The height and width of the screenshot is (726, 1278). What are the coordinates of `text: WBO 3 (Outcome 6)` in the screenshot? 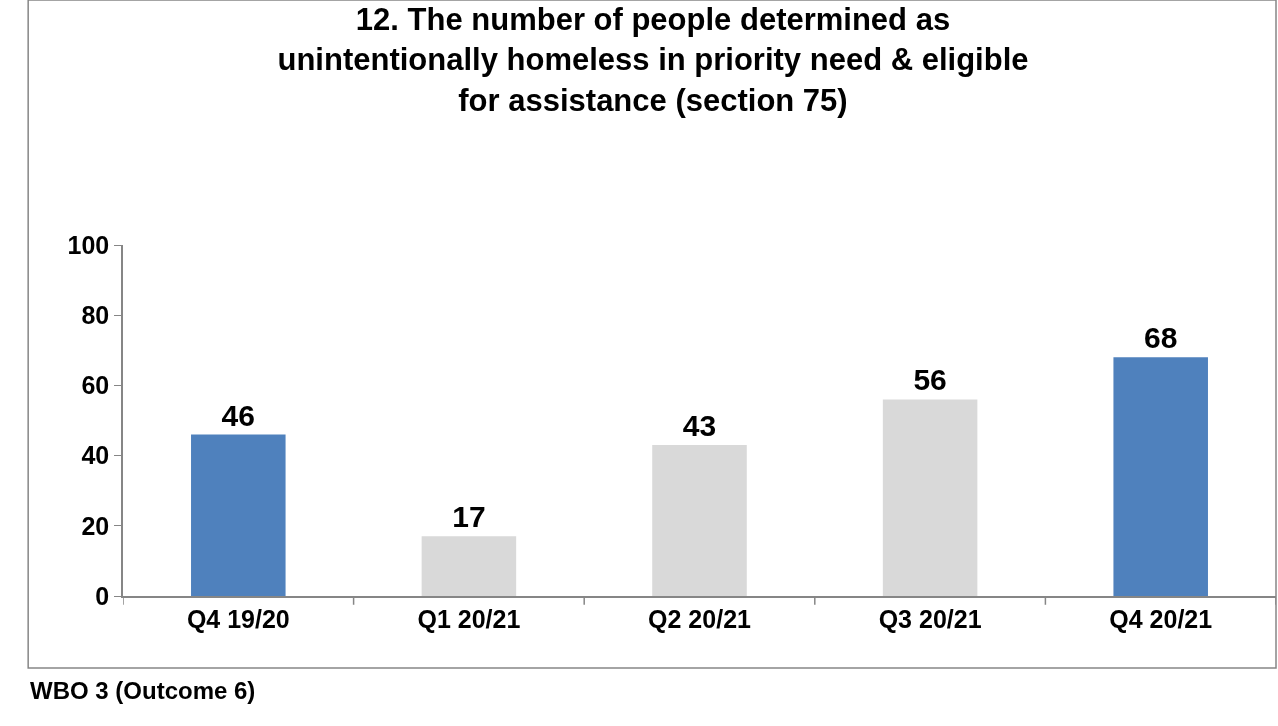 It's located at (143, 690).